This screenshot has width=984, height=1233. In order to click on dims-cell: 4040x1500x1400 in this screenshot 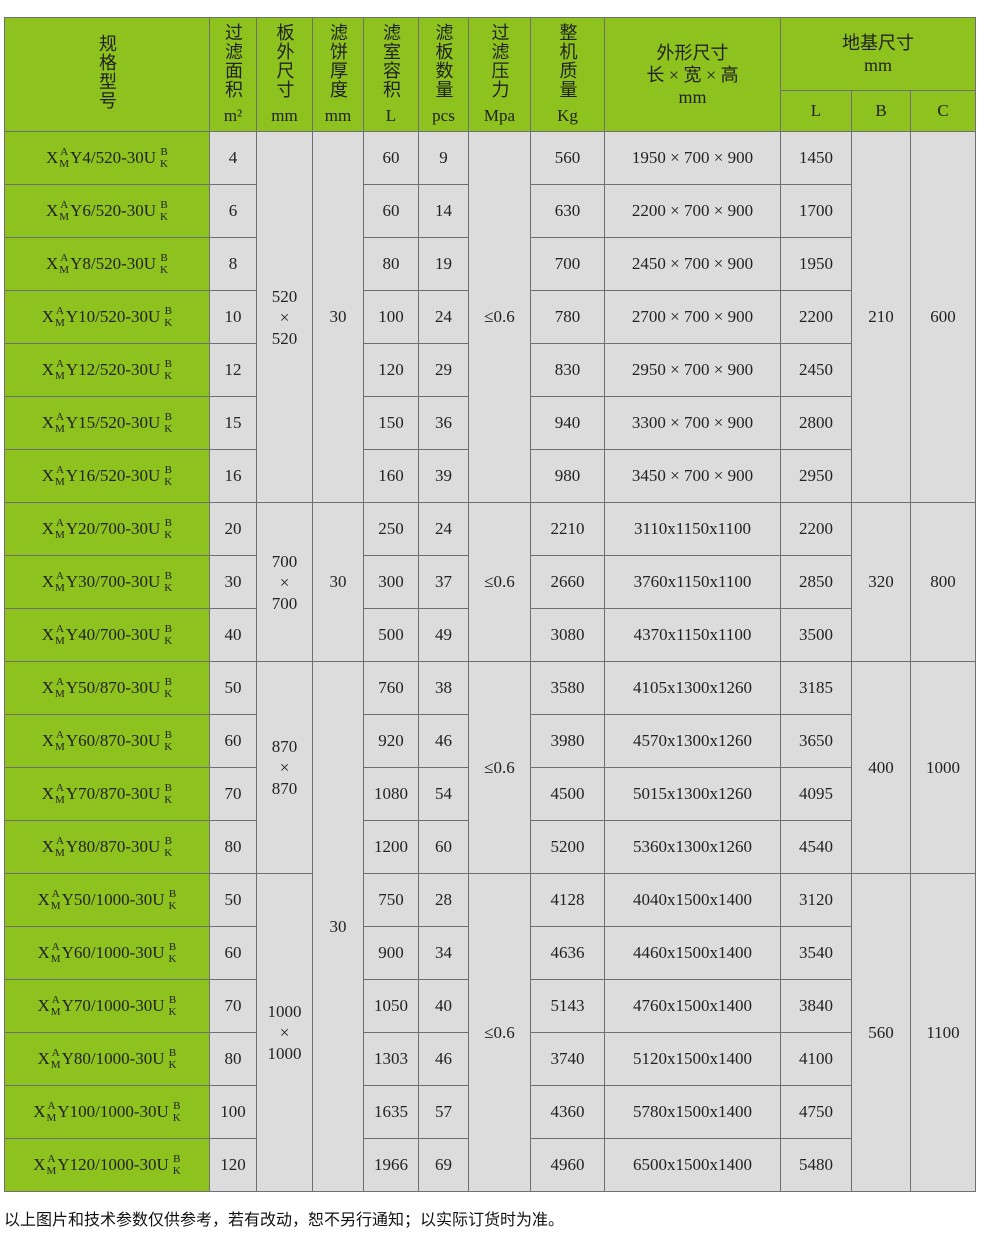, I will do `click(692, 900)`.